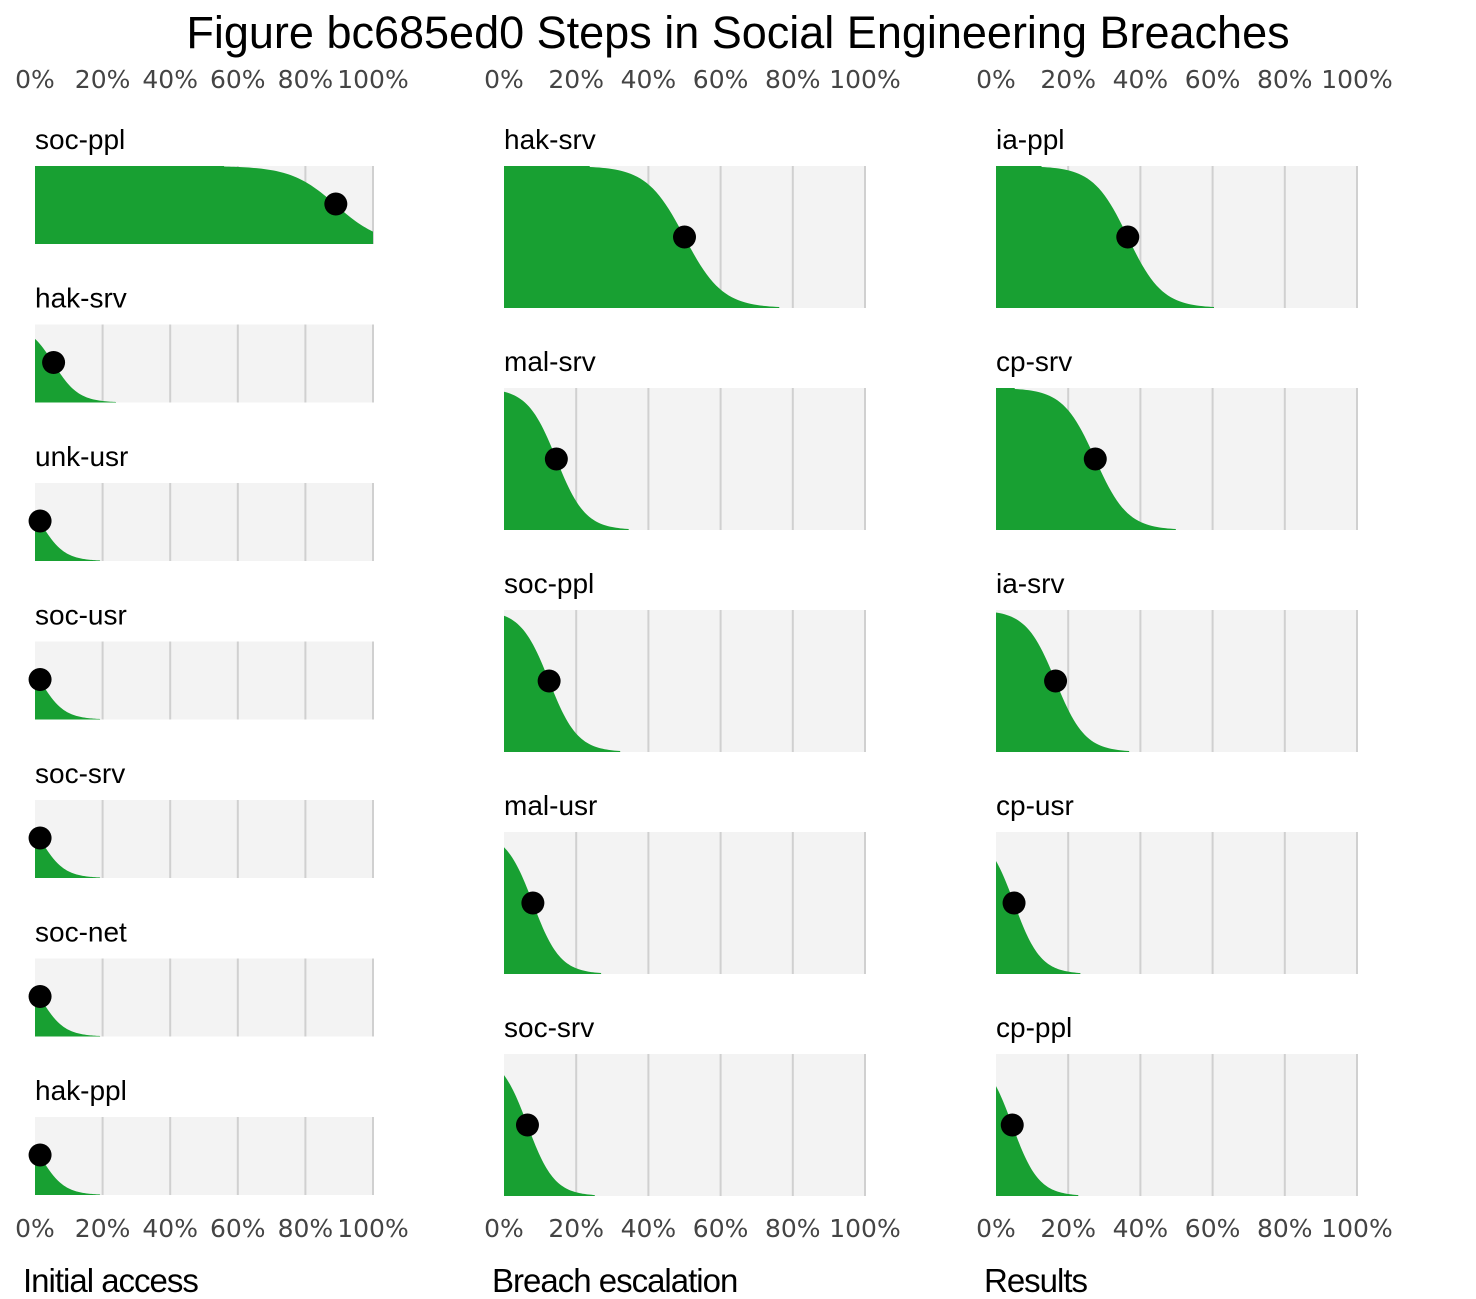 This screenshot has width=1476, height=1299. What do you see at coordinates (550, 805) in the screenshot?
I see `row-label: mal-usr` at bounding box center [550, 805].